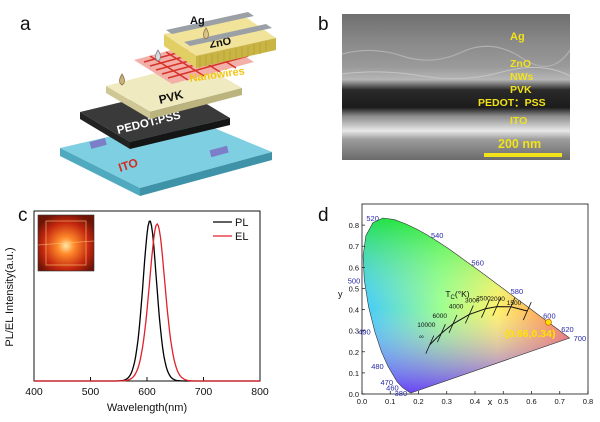 Image resolution: width=600 pixels, height=422 pixels. I want to click on wavelength-label: 480, so click(377, 366).